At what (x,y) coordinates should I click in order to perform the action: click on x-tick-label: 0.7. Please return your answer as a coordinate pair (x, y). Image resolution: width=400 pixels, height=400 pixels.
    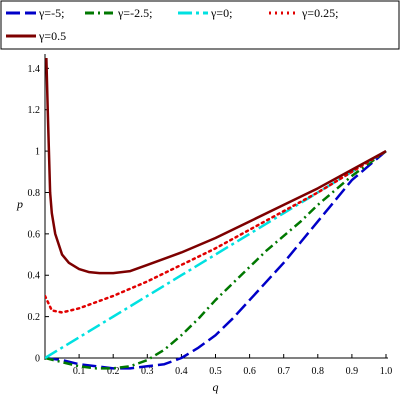
    Looking at the image, I should click on (283, 371).